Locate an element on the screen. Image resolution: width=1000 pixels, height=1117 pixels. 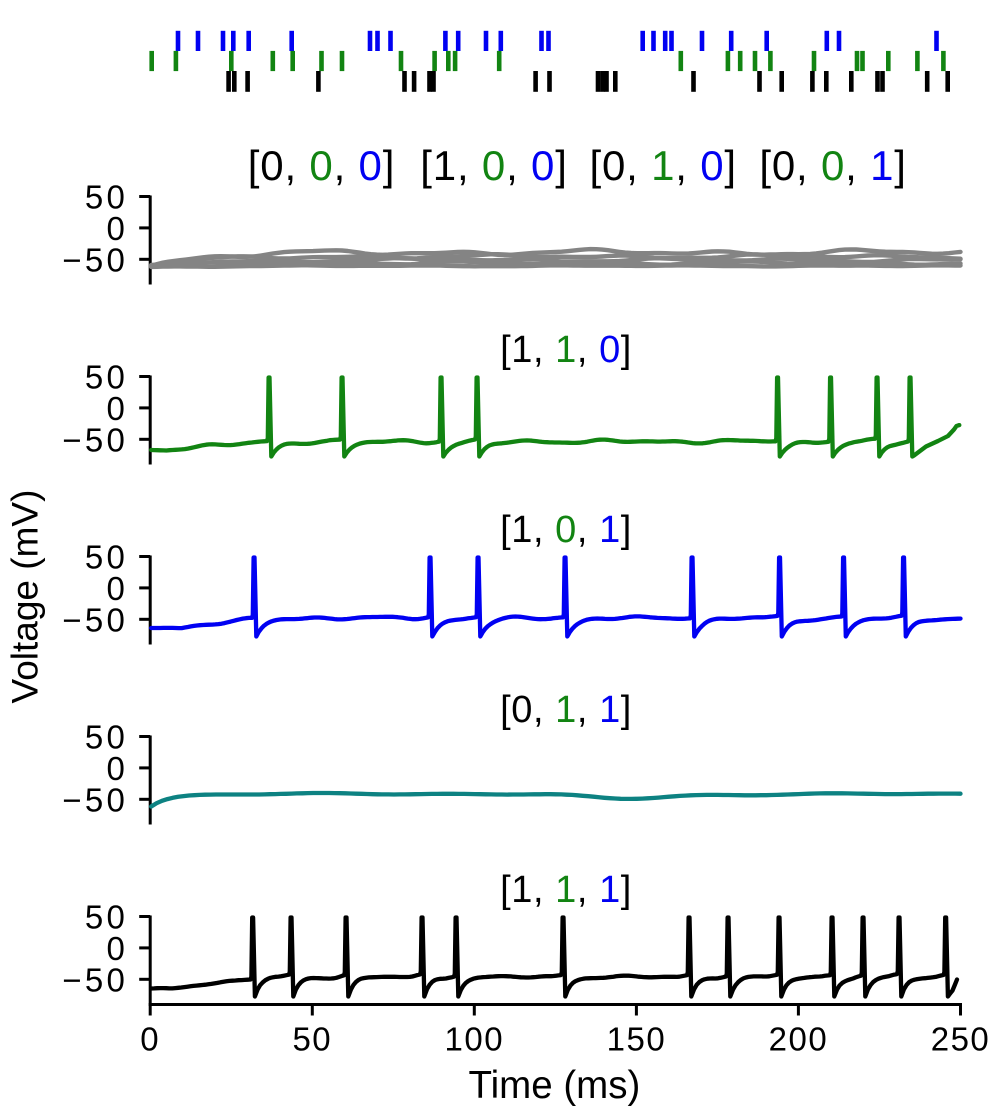
svg-text: [1, 1, 0] is located at coordinates (566, 350).